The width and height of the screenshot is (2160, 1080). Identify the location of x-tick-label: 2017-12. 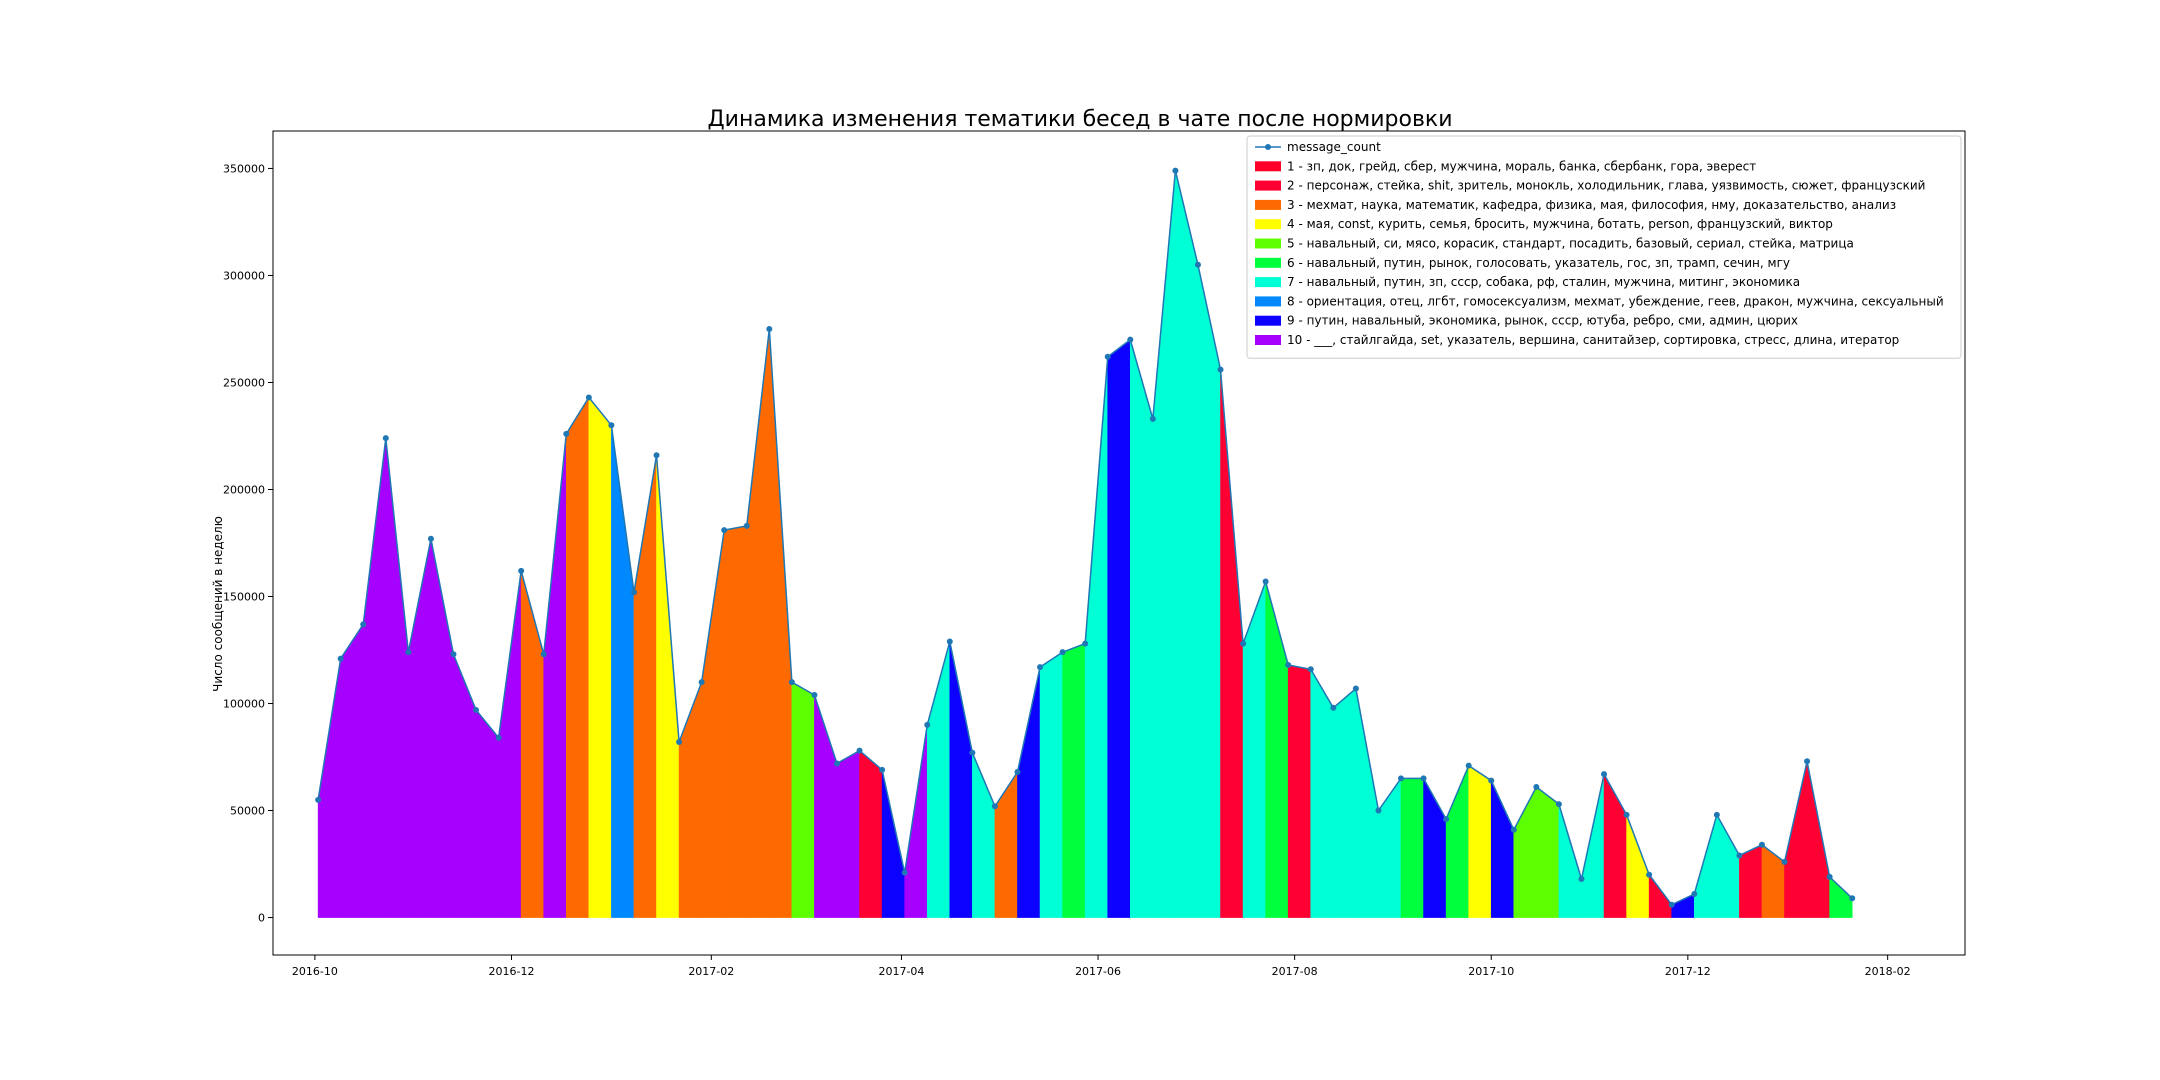
(1688, 971).